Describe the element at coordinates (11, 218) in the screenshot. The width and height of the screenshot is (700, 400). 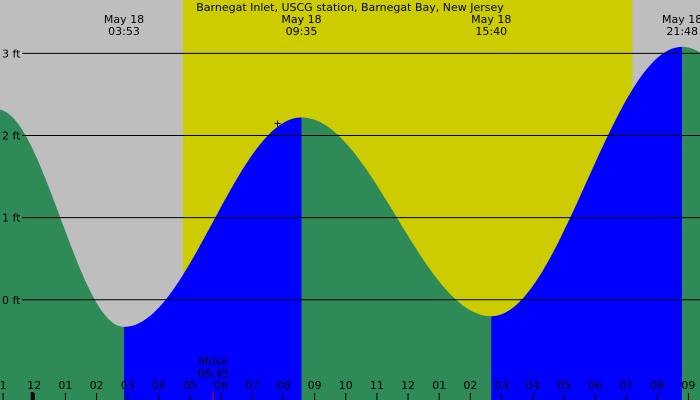
I see `y-tick-label: 1 ft` at that location.